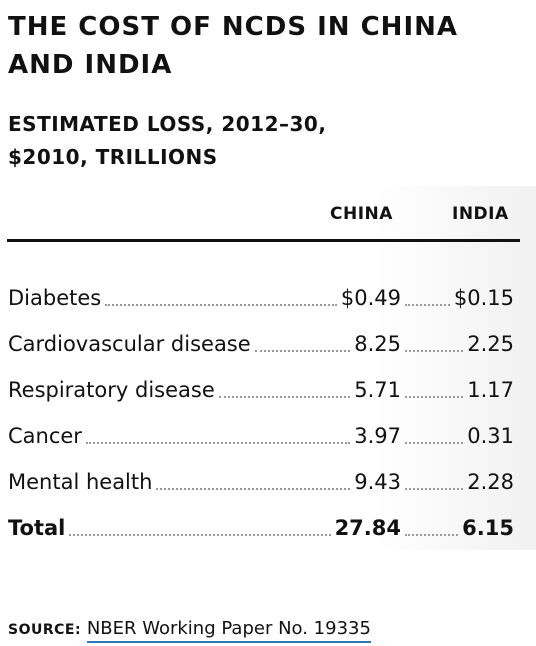  What do you see at coordinates (377, 436) in the screenshot?
I see `china-value: 3.97` at bounding box center [377, 436].